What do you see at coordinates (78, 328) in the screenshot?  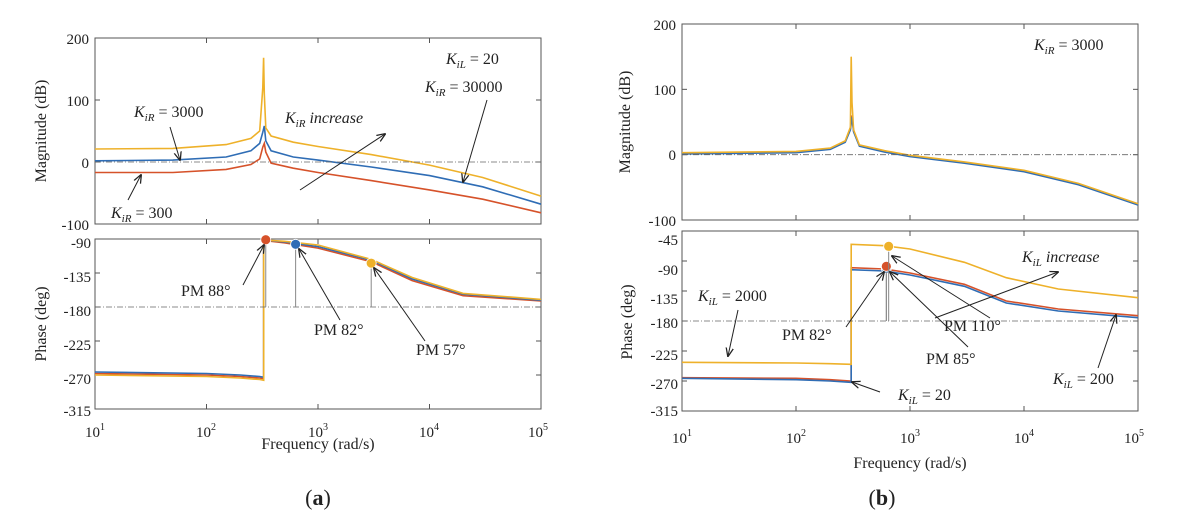 I see `y-tick-labels: -90 -135 -180 -225 -270 -315` at bounding box center [78, 328].